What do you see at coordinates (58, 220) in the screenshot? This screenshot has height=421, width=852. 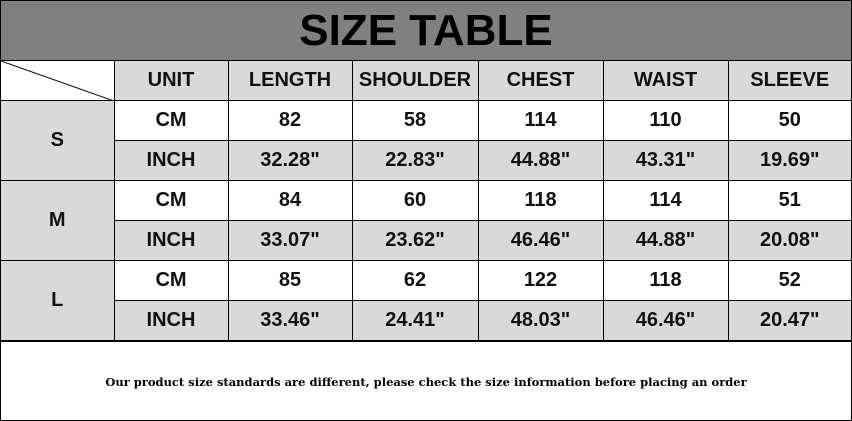 I see `size-label: M` at bounding box center [58, 220].